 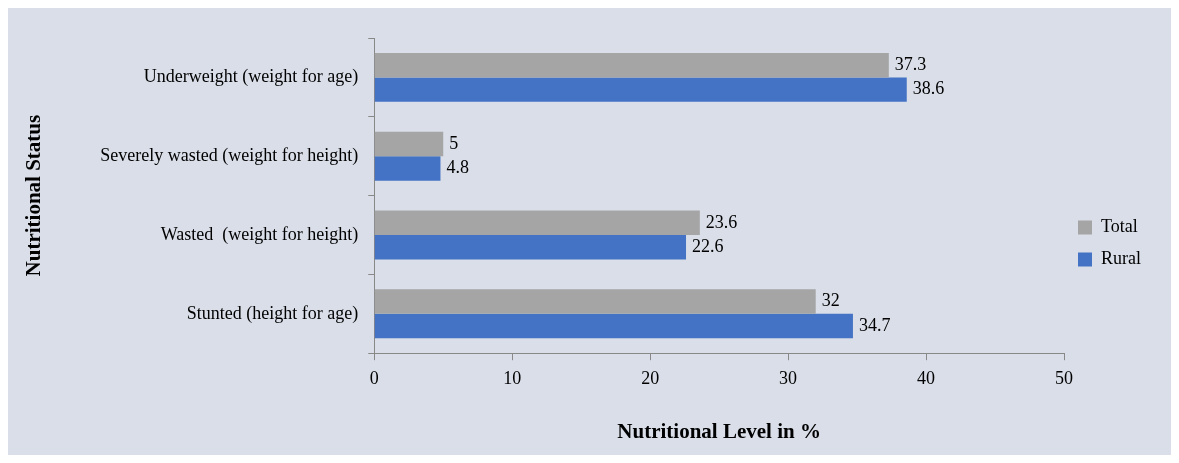 I want to click on data-label: 23.6, so click(x=721, y=221).